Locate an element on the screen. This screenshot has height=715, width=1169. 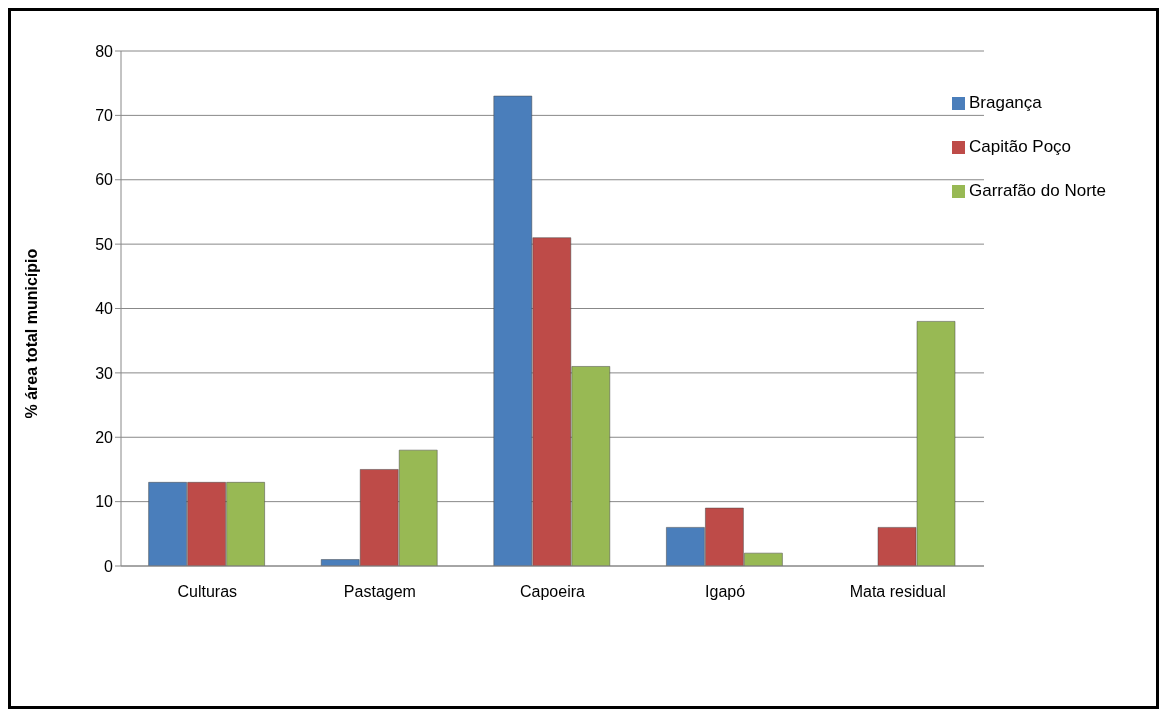
legend-label: Garrafão do Norte is located at coordinates (1037, 190).